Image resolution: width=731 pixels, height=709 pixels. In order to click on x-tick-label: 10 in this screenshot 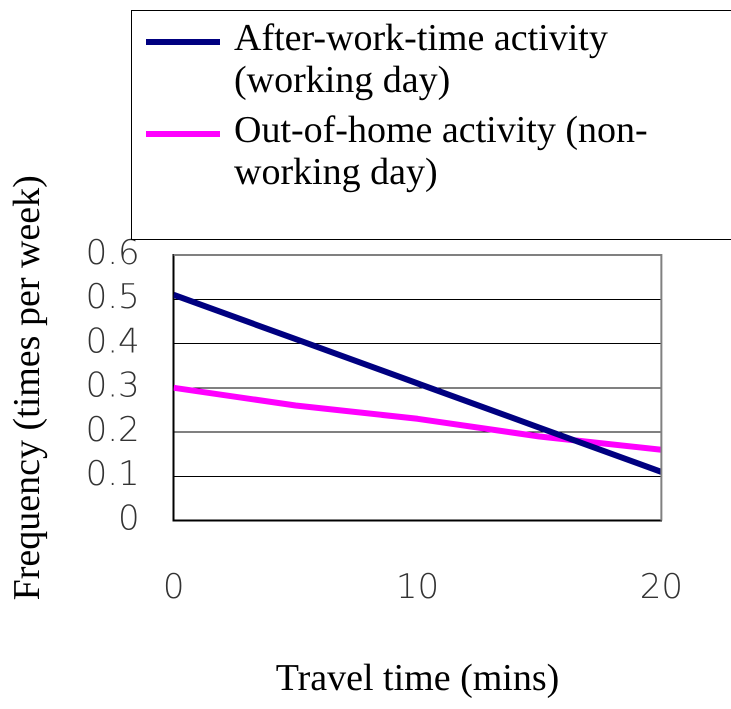, I will do `click(418, 586)`.